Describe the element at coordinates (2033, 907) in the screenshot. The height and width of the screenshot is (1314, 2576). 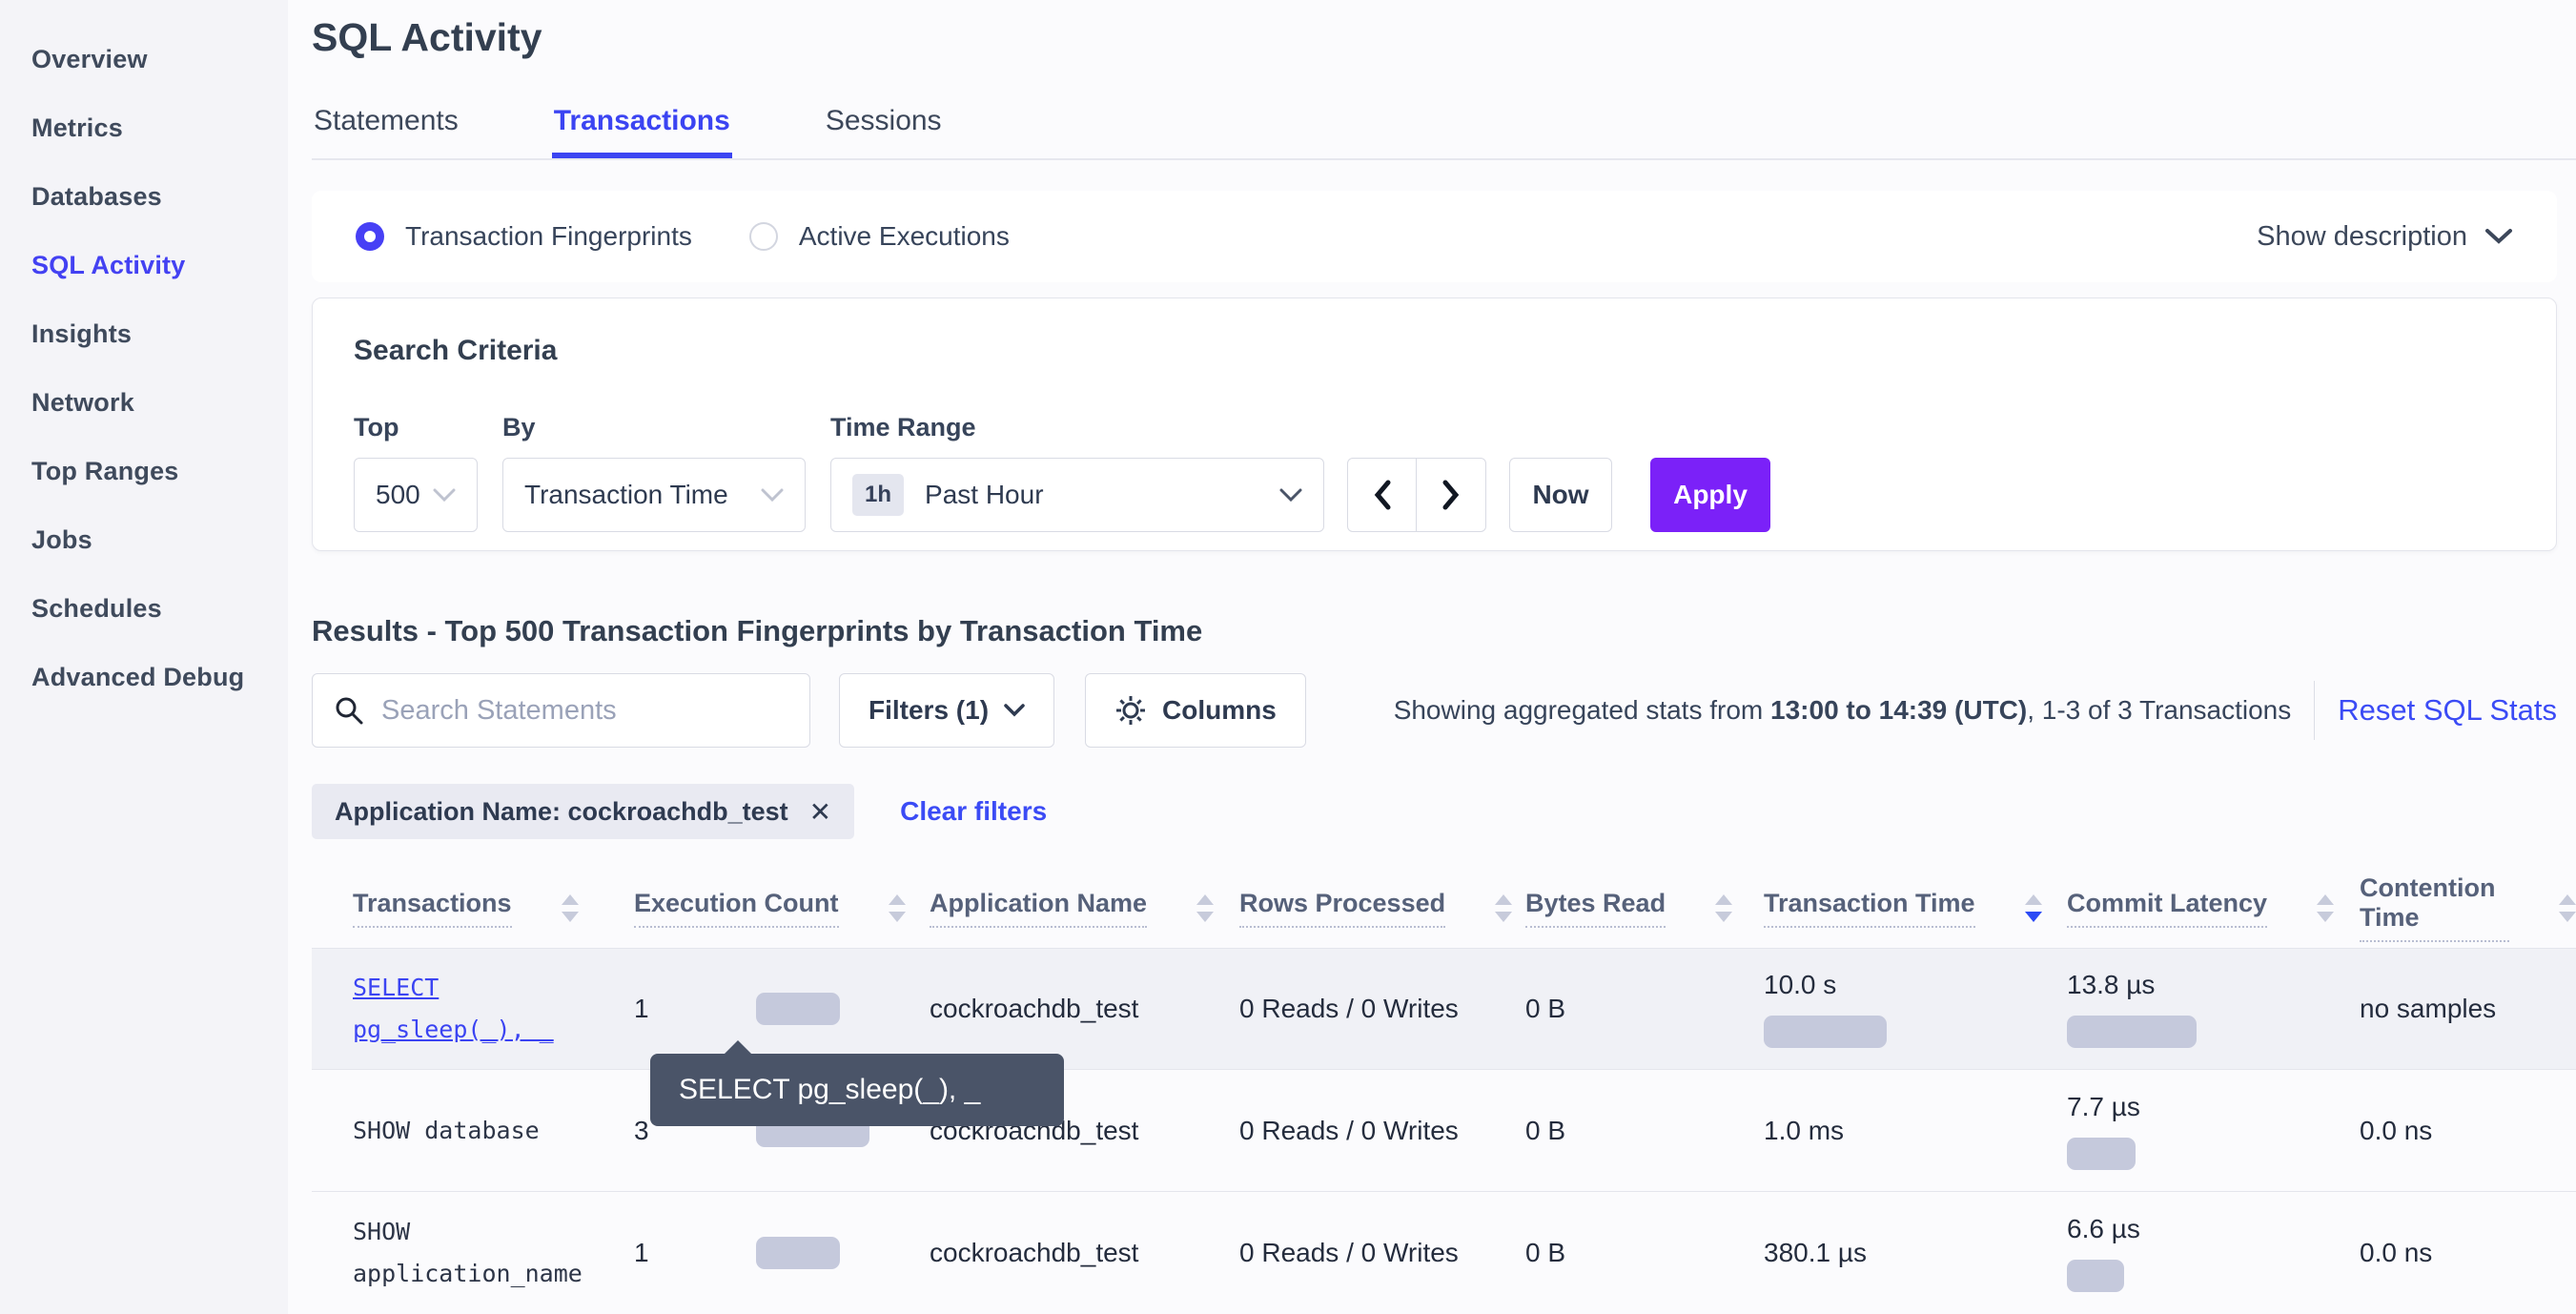
I see `sort-icon-active-desc` at that location.